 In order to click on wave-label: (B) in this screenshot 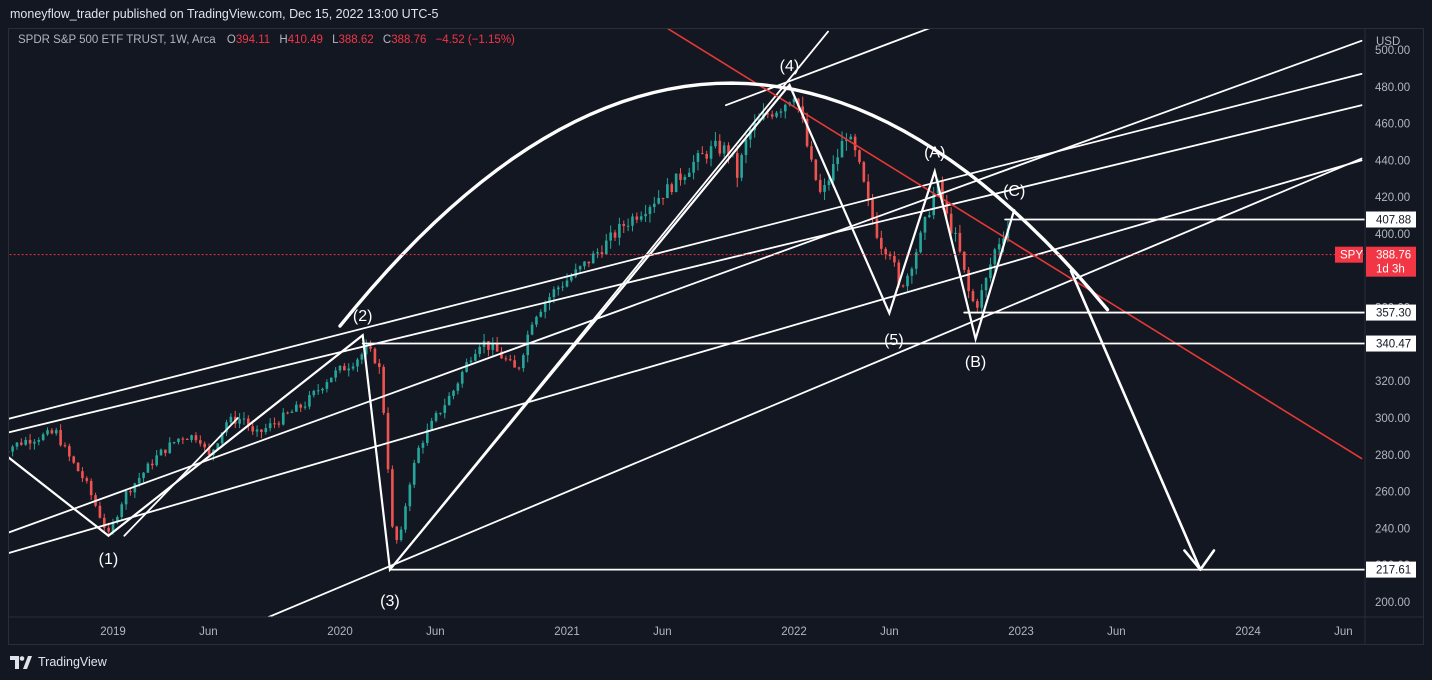, I will do `click(975, 362)`.